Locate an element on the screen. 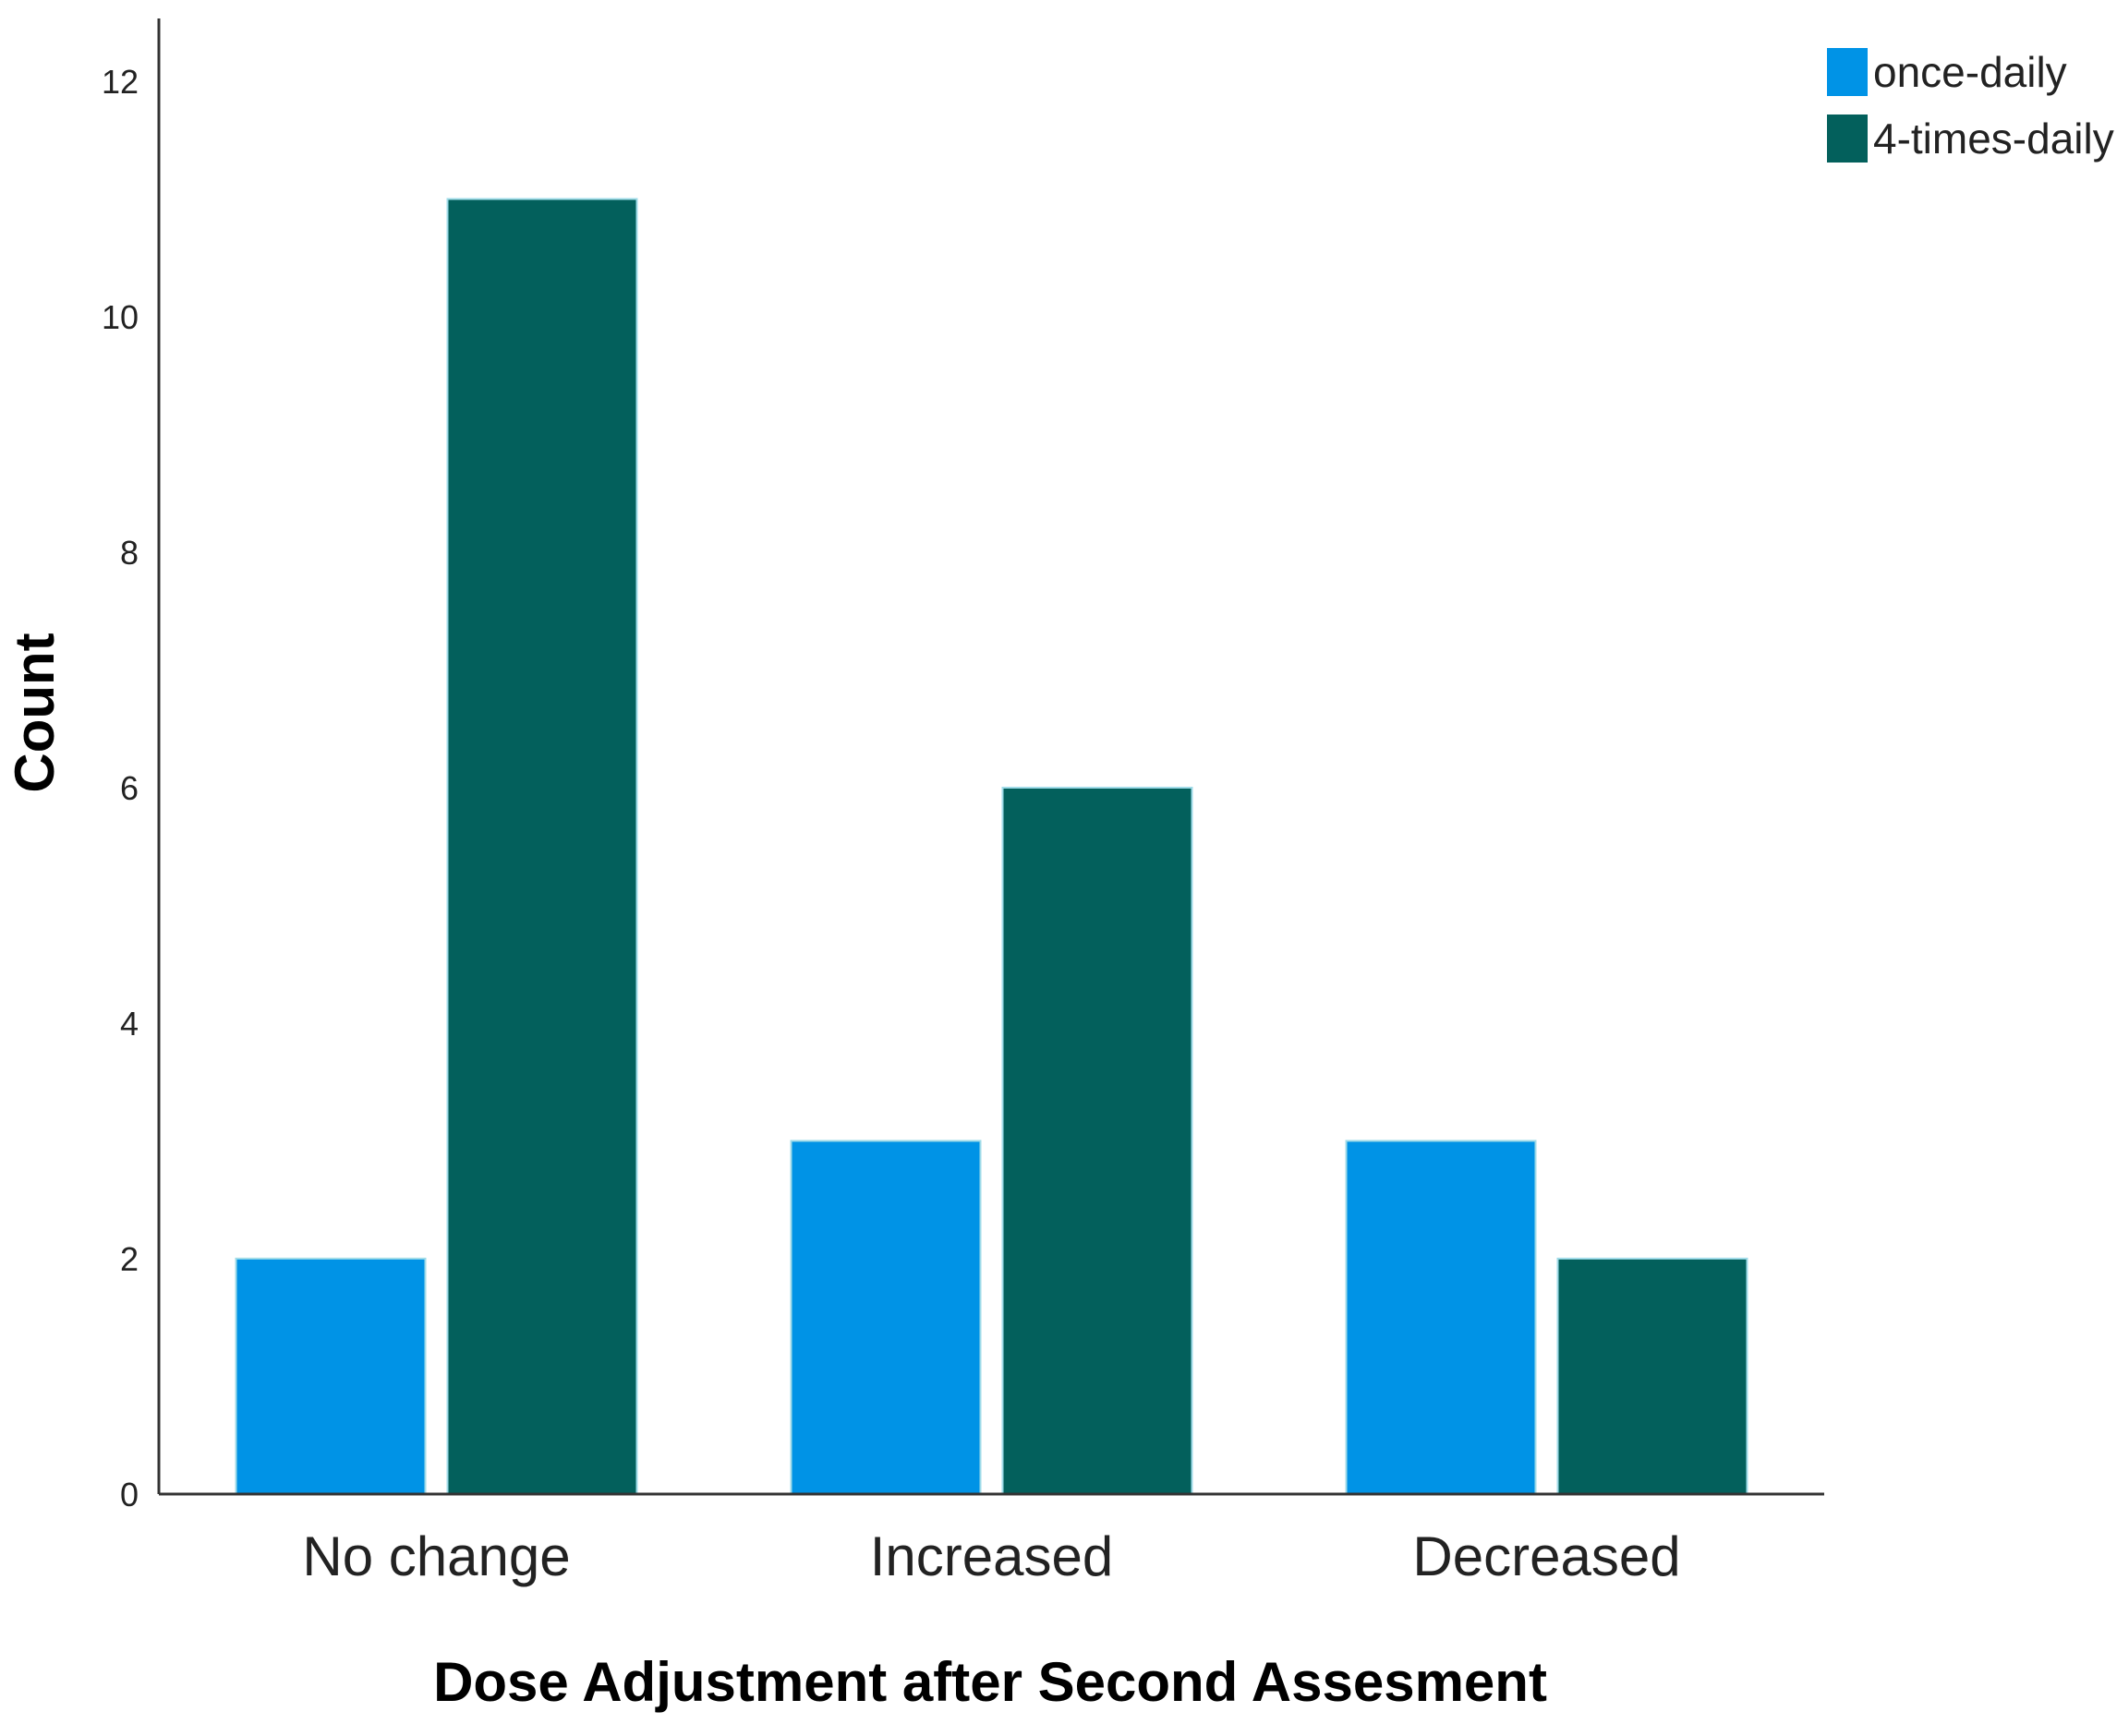  x-tick-label: No change is located at coordinates (436, 1556).